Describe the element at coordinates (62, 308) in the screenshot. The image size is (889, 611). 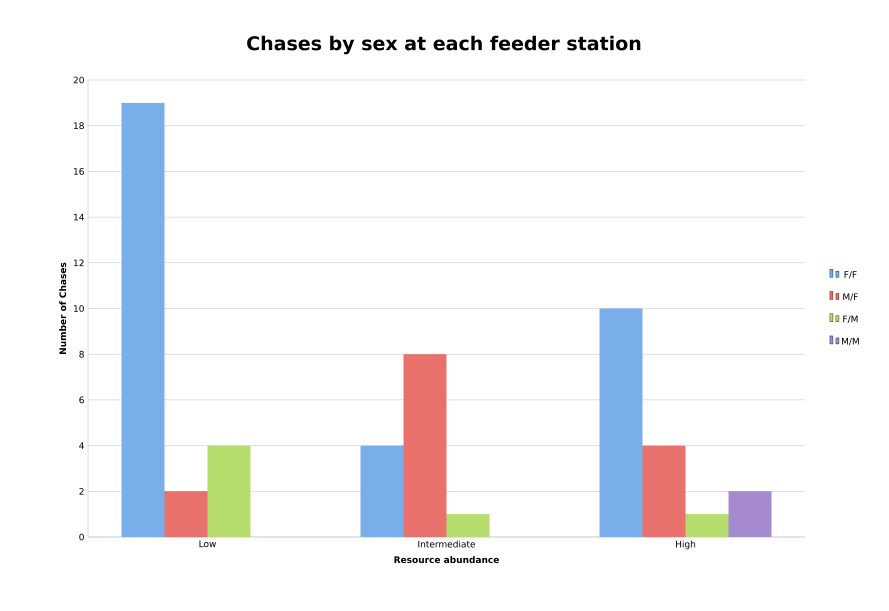
I see `y-axis-title: Number of Chases` at that location.